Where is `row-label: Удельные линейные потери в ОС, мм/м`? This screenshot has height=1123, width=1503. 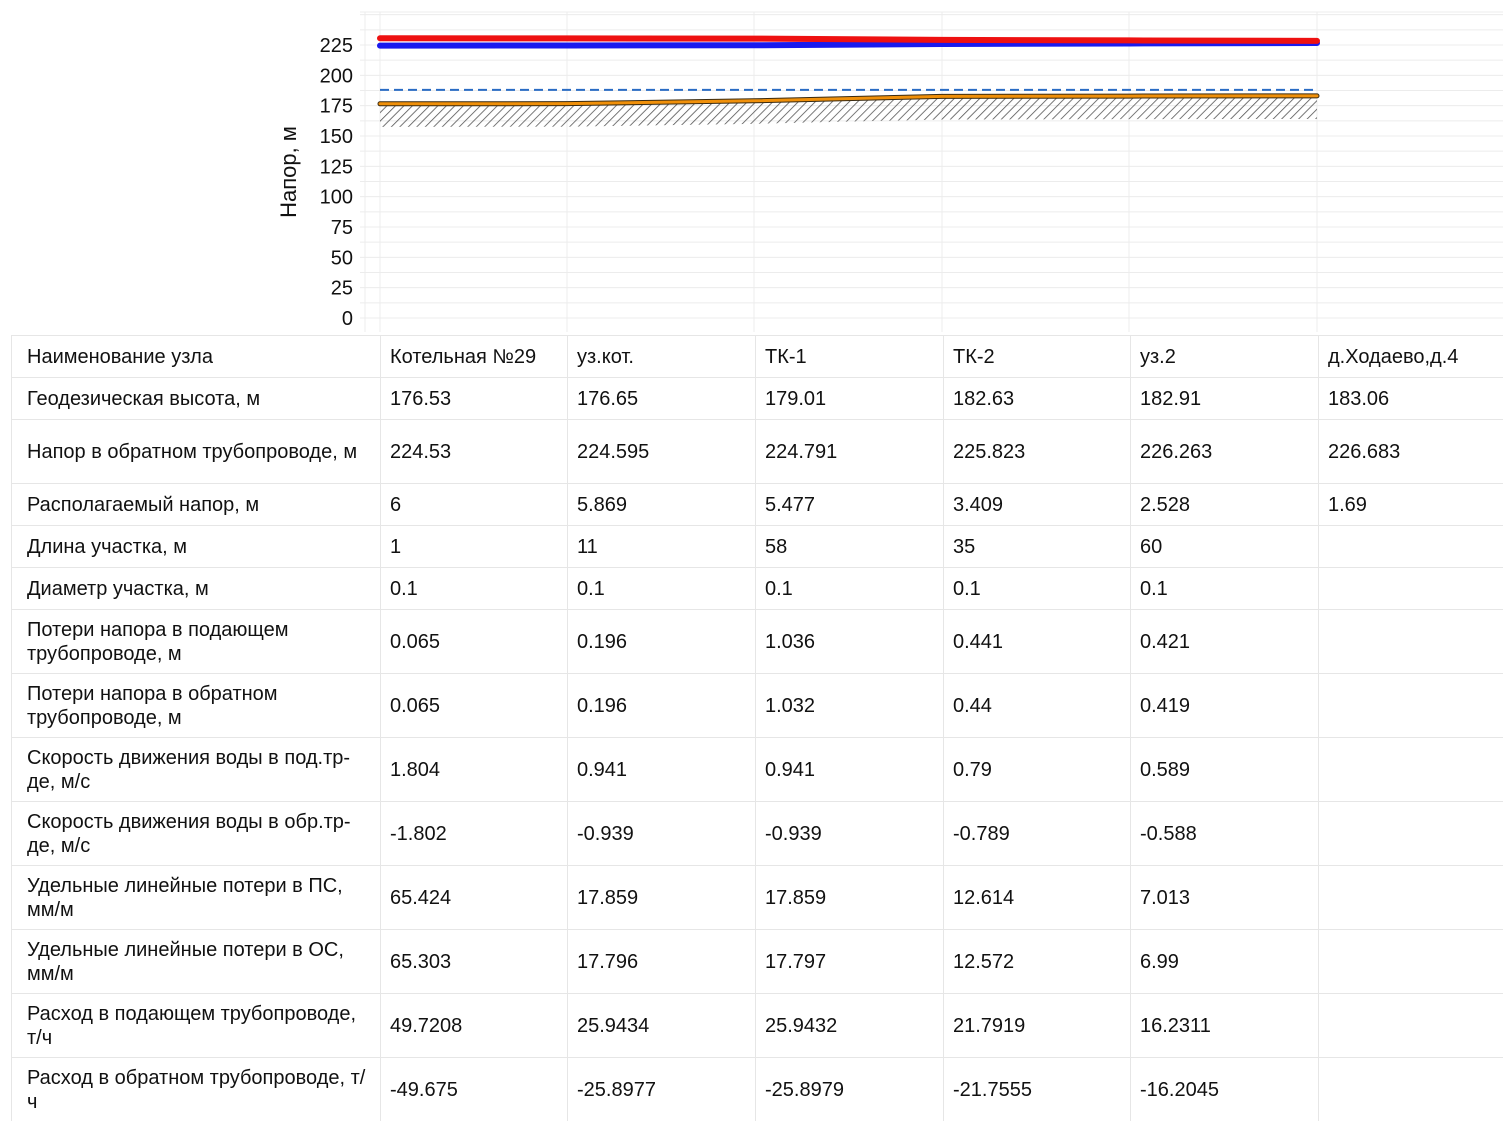 row-label: Удельные линейные потери в ОС, мм/м is located at coordinates (196, 961).